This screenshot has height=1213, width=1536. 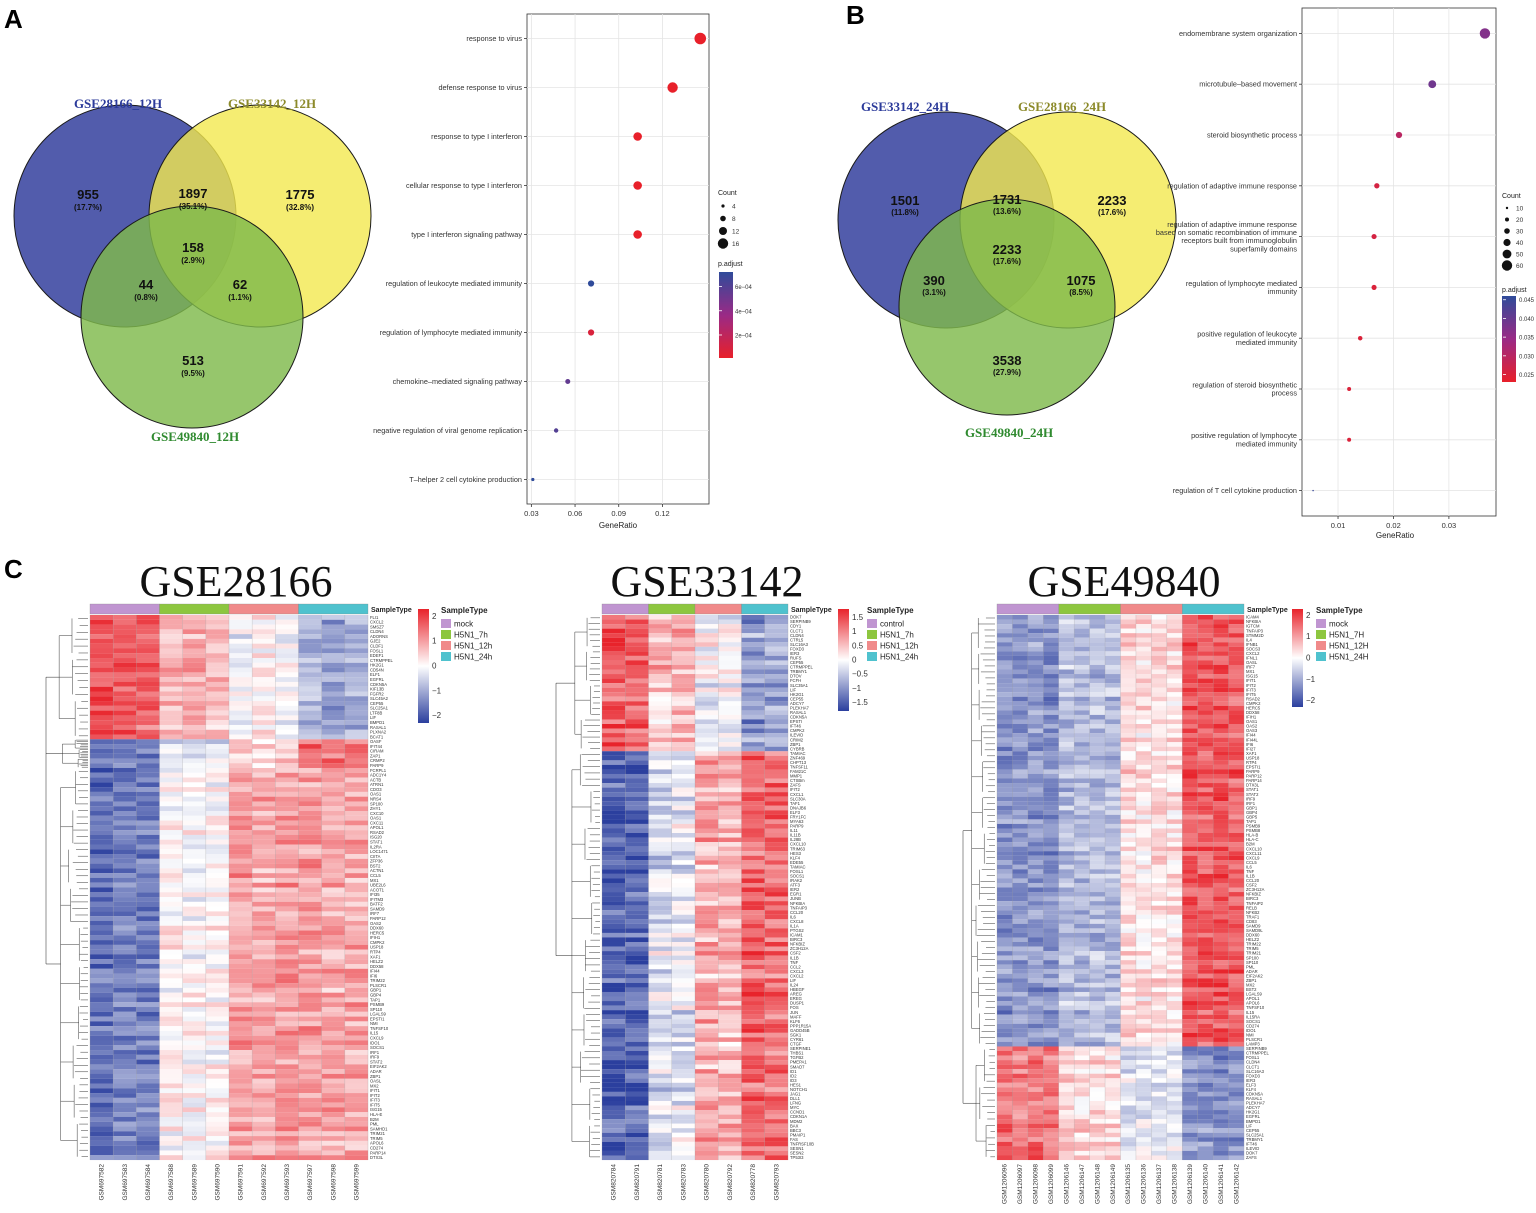 What do you see at coordinates (375, 1057) in the screenshot?
I see `gene-label: IRF9` at bounding box center [375, 1057].